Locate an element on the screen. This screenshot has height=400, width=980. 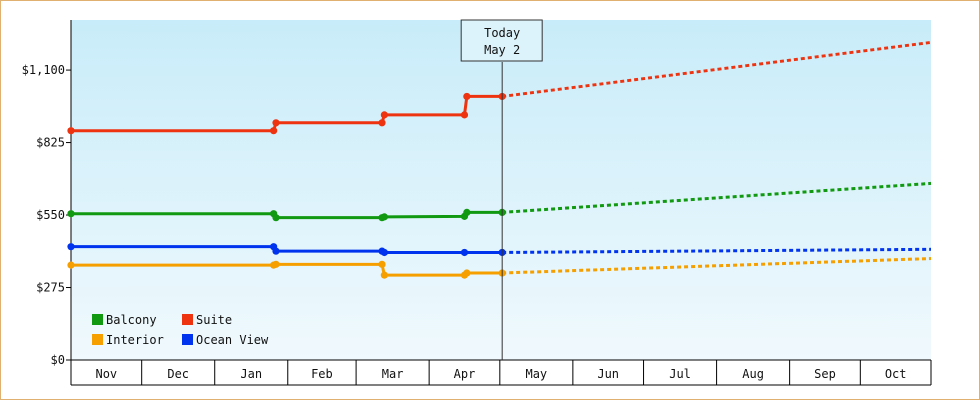
y-axis: $0 $275 $550 $825 $1,100 is located at coordinates (47, 193).